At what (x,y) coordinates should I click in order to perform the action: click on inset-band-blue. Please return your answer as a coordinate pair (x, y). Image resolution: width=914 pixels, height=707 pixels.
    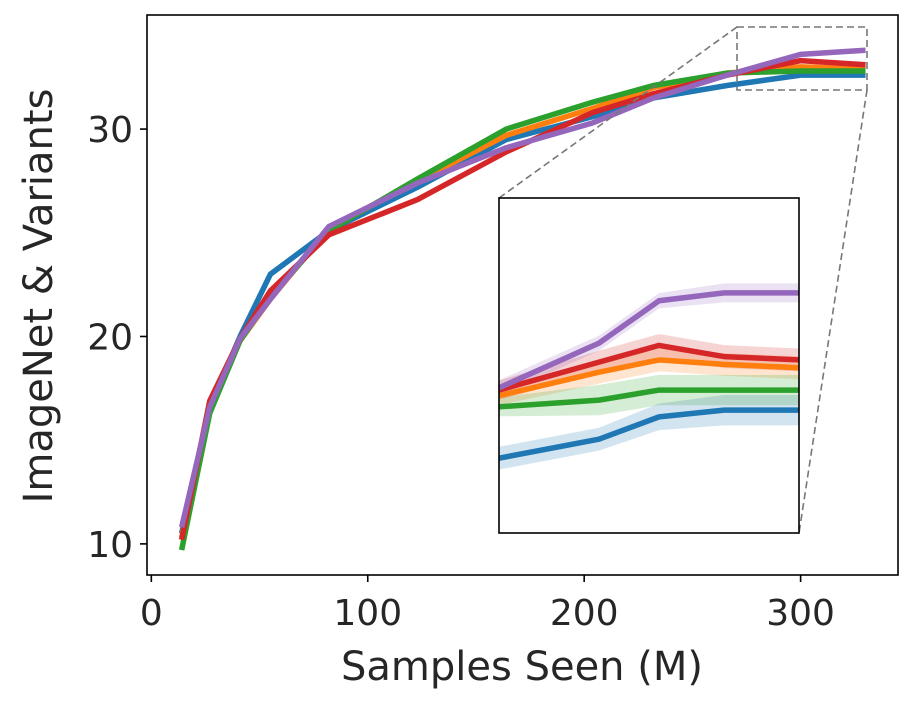
    Looking at the image, I should click on (649, 432).